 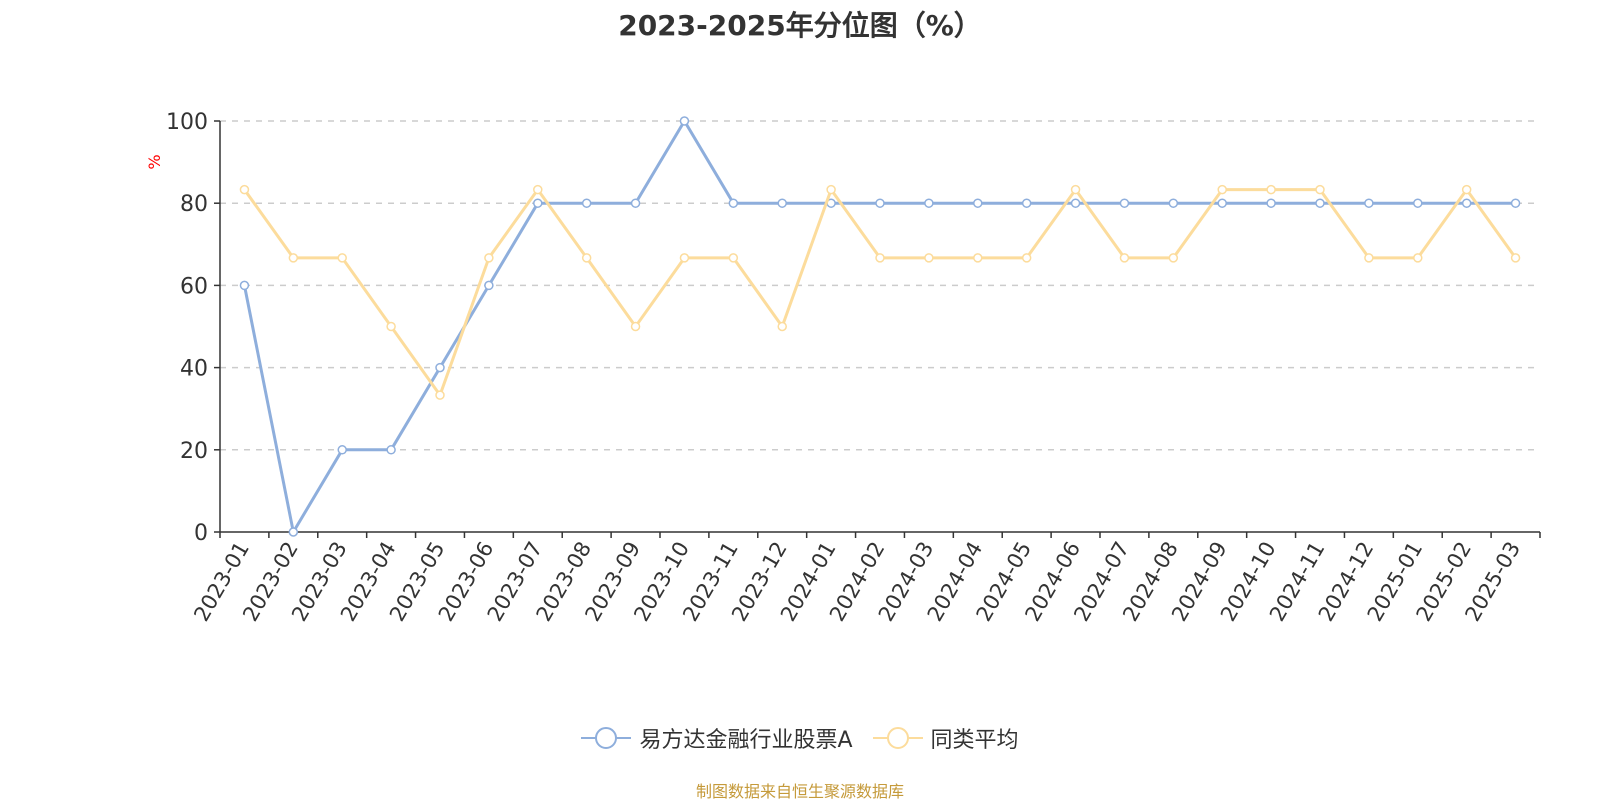 What do you see at coordinates (746, 740) in the screenshot?
I see `legend-label-fund: 易方达金融行业股票A` at bounding box center [746, 740].